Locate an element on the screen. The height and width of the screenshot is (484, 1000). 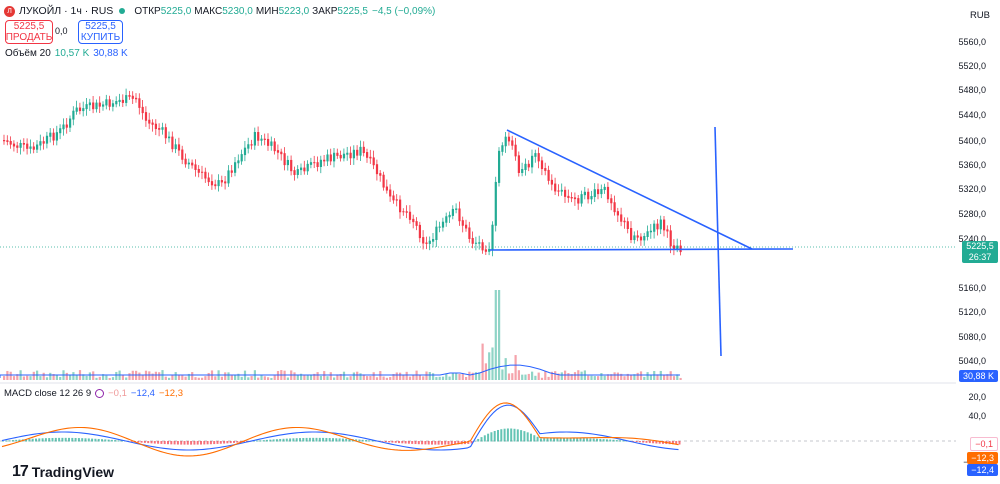
sell-button: 5225,5 ПРОДАТЬ is located at coordinates (29, 32).